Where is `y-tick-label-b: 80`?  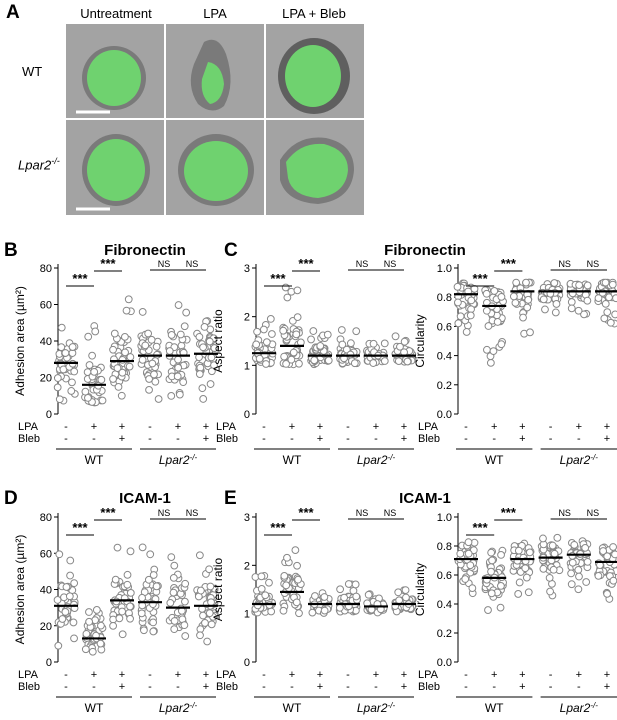 y-tick-label-b: 80 is located at coordinates (46, 269).